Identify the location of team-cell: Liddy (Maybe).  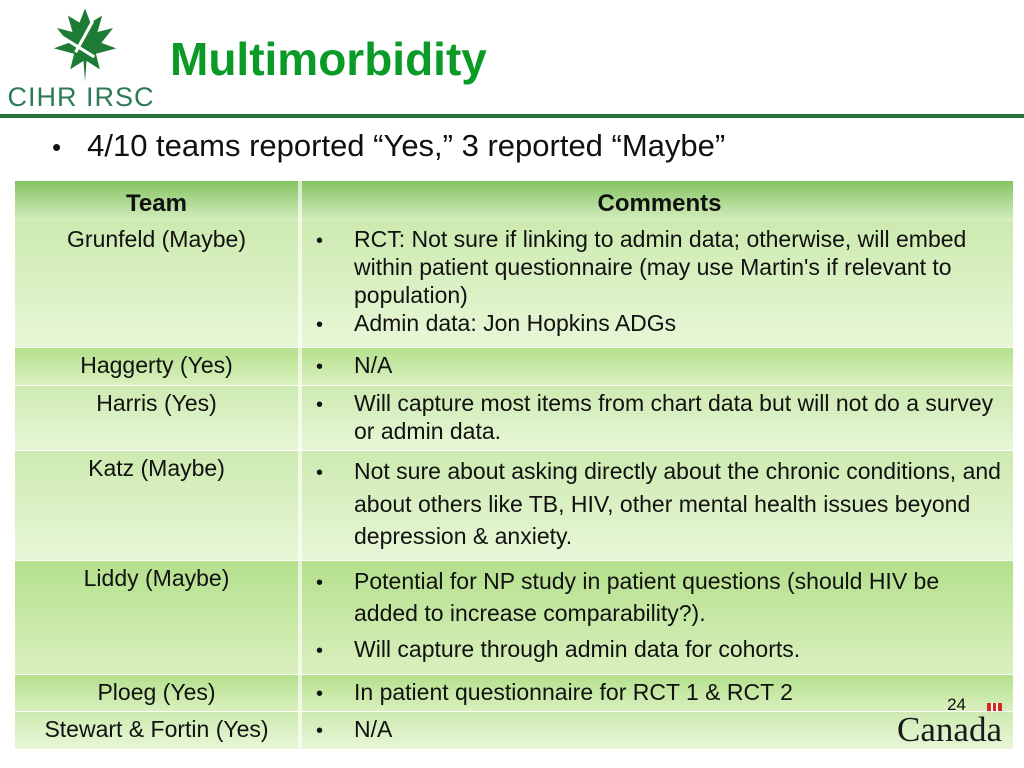
(158, 617).